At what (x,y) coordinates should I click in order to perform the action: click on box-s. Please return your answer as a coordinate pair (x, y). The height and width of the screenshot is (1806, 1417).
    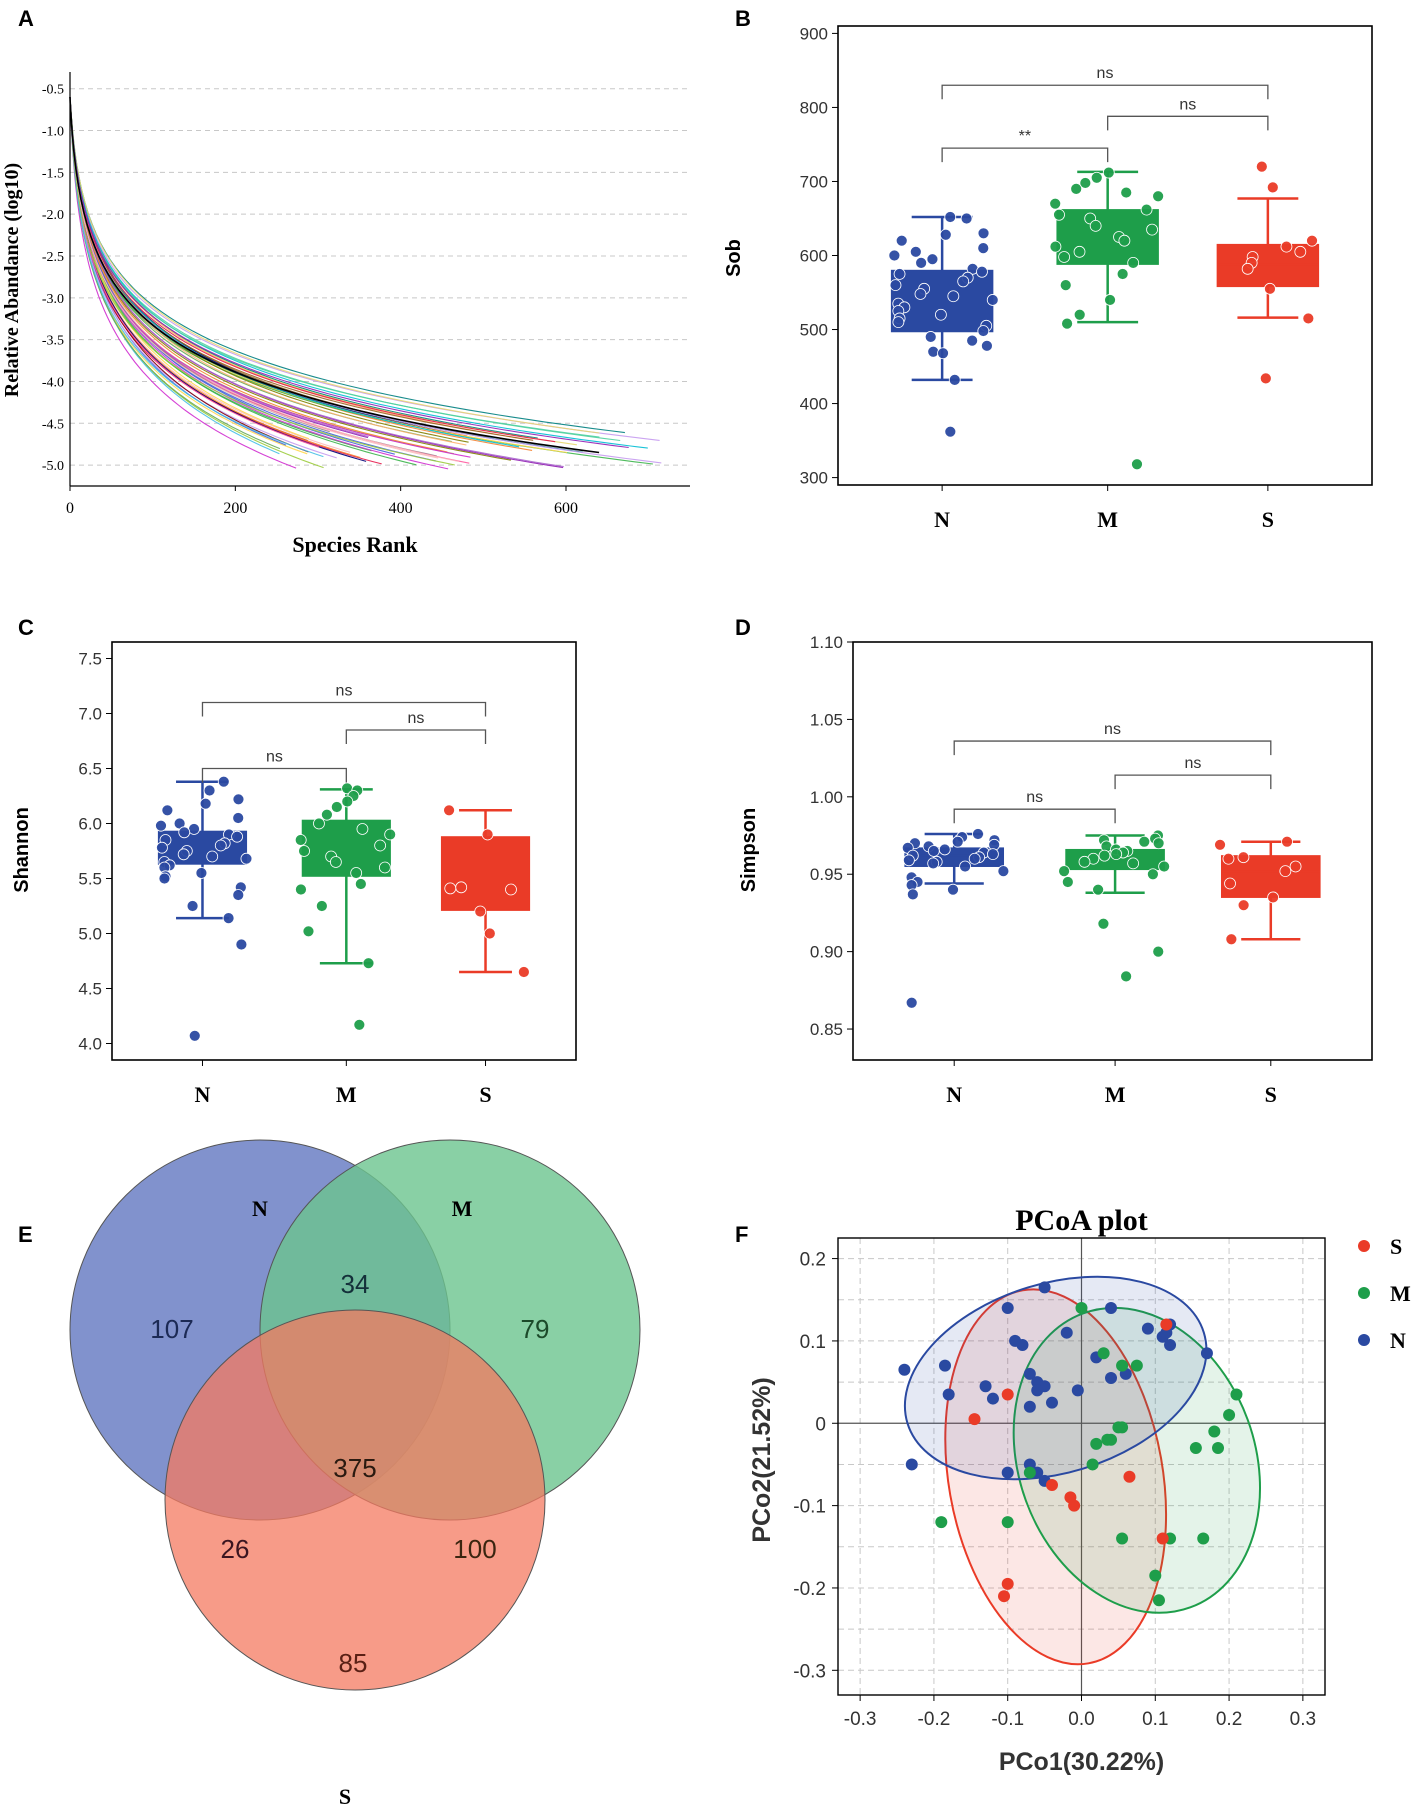
    Looking at the image, I should click on (485, 873).